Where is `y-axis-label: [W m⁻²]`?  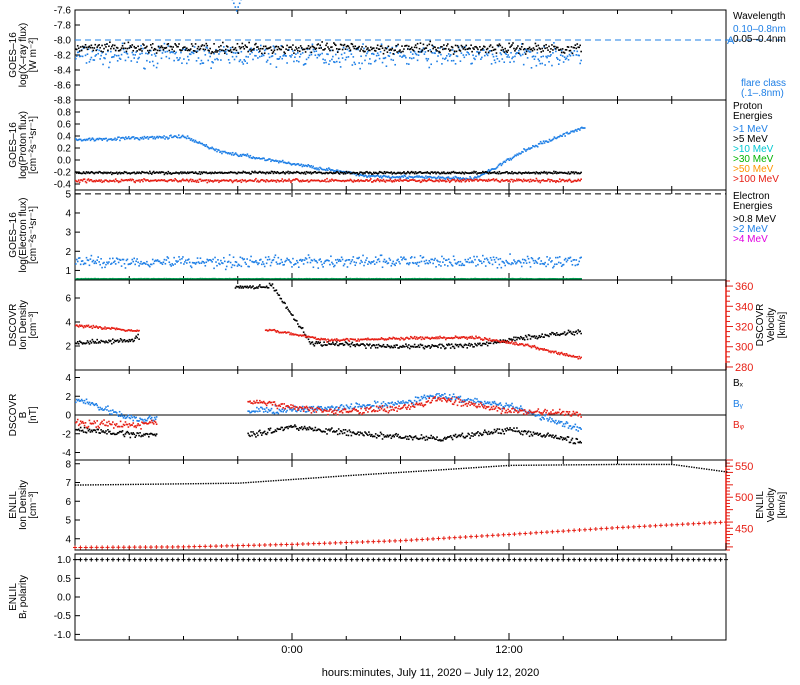
y-axis-label: [W m⁻²] is located at coordinates (33, 54).